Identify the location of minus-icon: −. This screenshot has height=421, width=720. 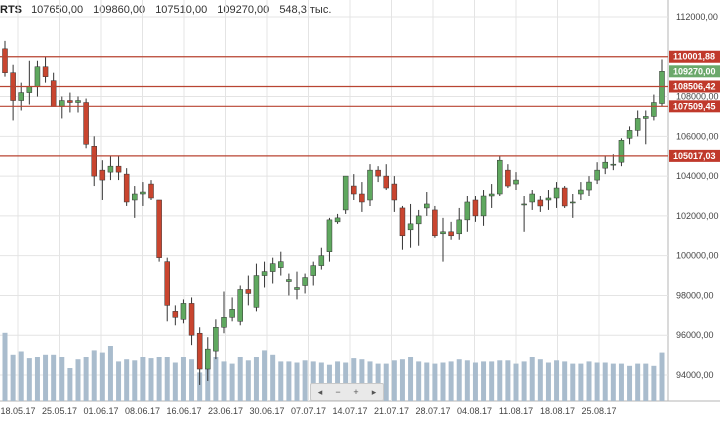
(338, 392).